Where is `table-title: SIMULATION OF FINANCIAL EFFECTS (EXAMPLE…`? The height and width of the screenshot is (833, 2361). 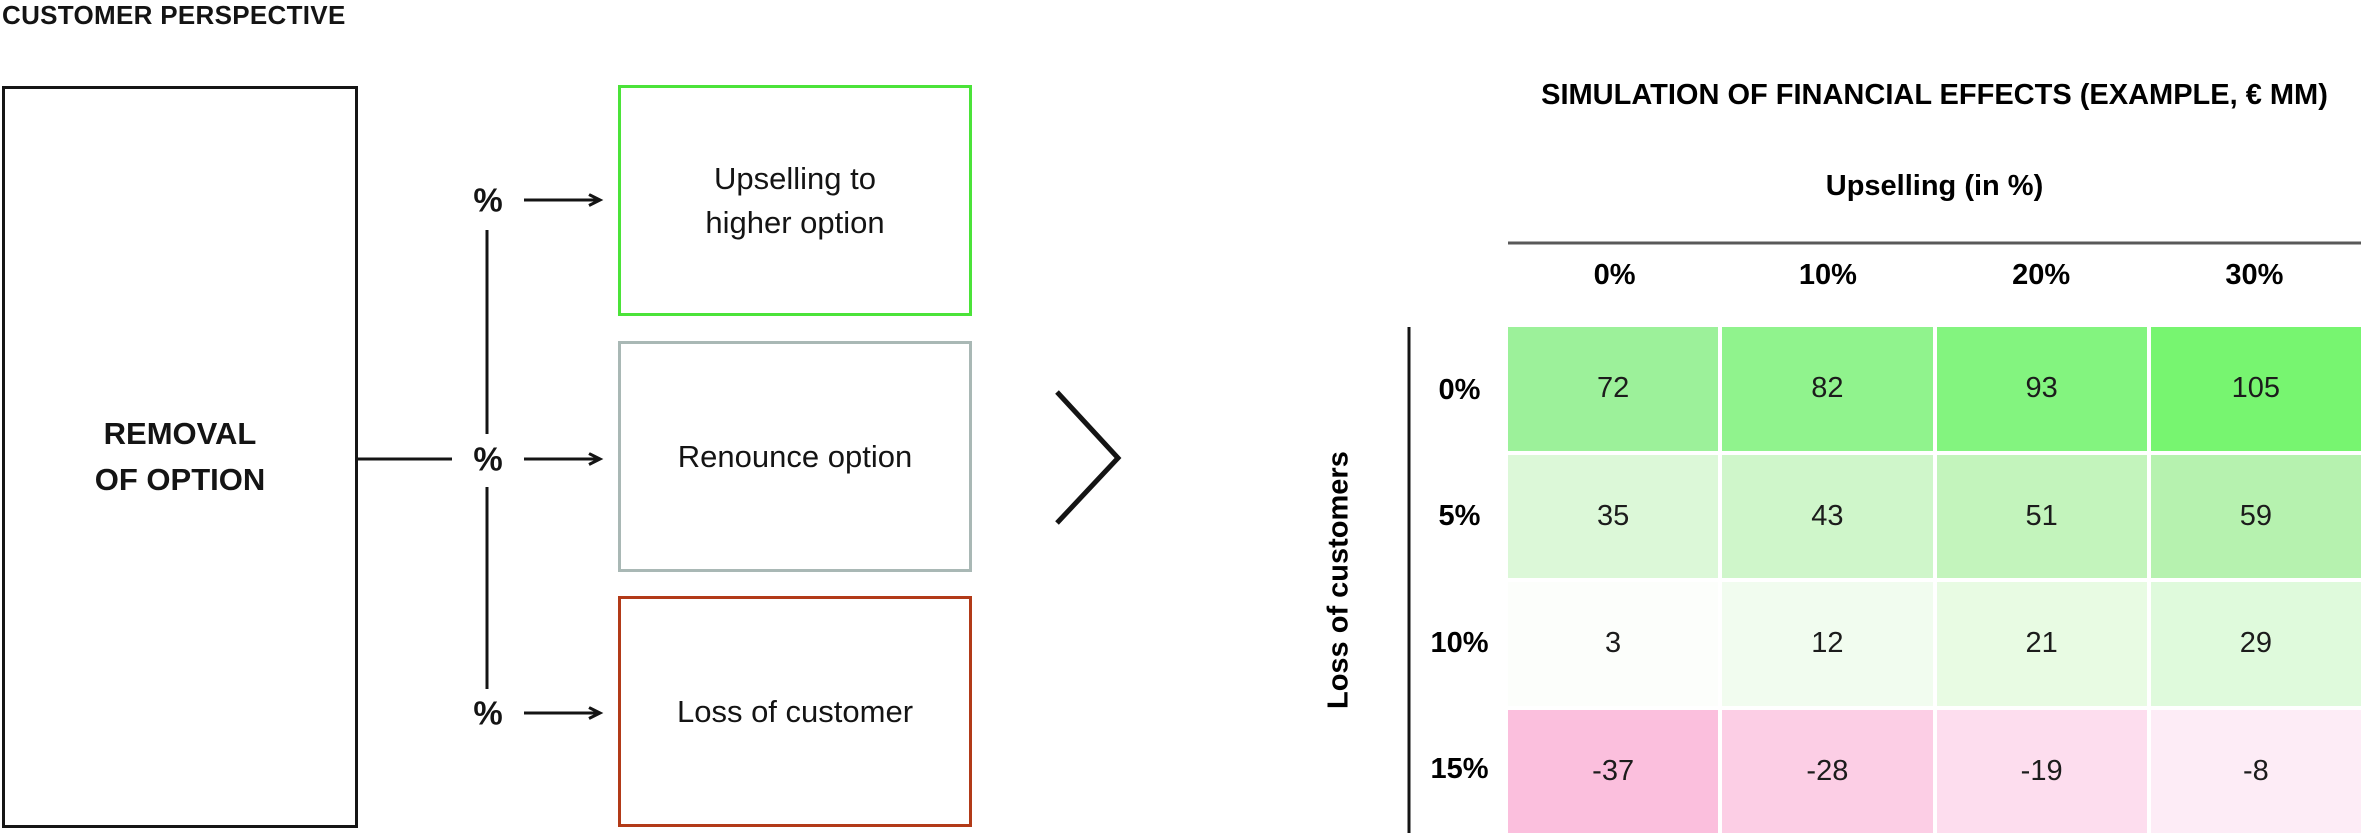
table-title: SIMULATION OF FINANCIAL EFFECTS (EXAMPLE… is located at coordinates (1934, 95).